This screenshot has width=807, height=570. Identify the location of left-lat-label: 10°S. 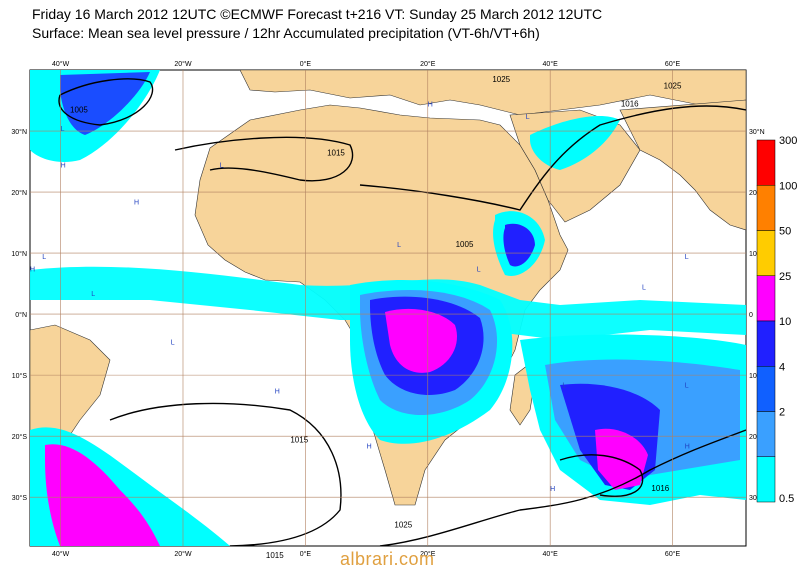
(20, 376).